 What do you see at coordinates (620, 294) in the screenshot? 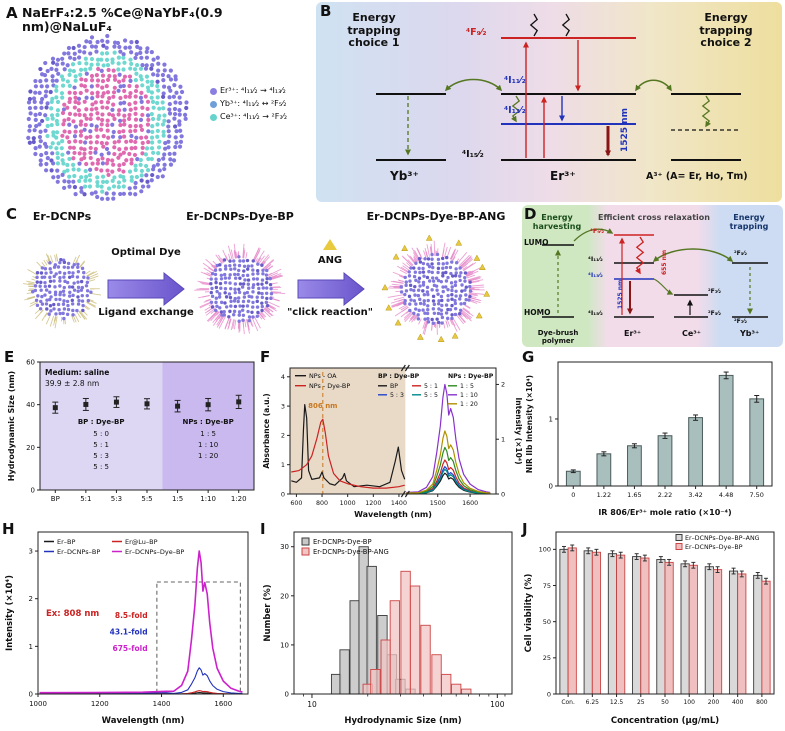
I see `d-emission-1525nm-label: 1525 nm` at bounding box center [620, 294].